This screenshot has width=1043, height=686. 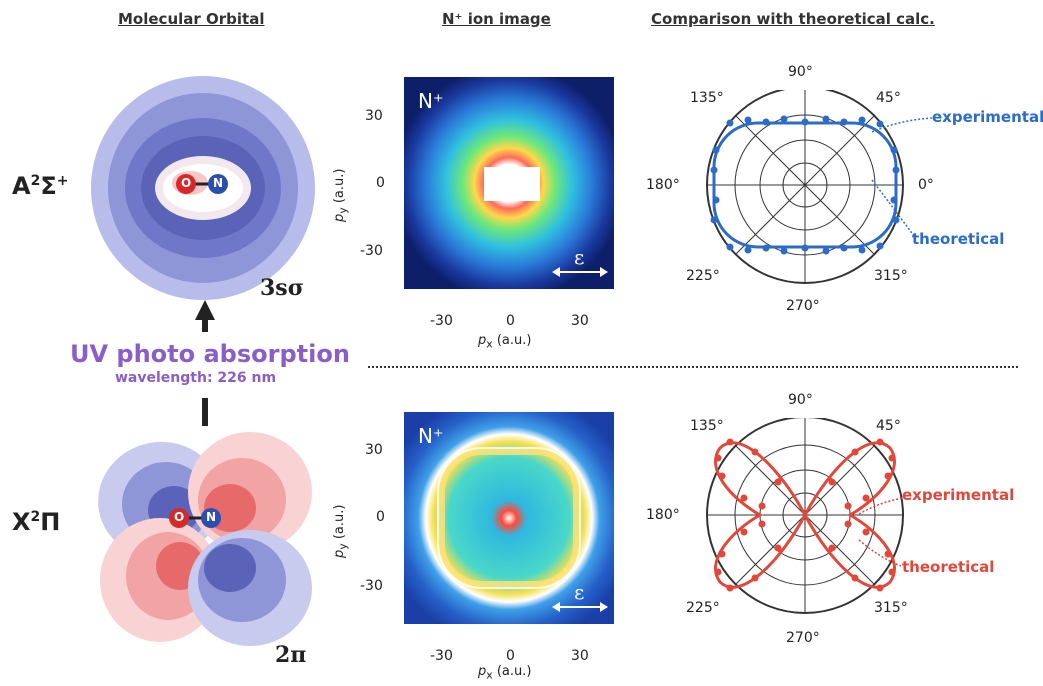 I want to click on lower-angle-45: 45°, so click(x=888, y=426).